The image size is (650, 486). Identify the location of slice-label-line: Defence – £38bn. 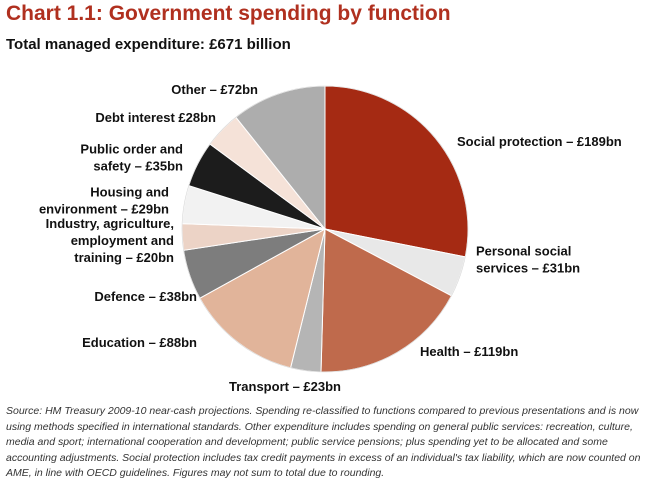
(145, 296).